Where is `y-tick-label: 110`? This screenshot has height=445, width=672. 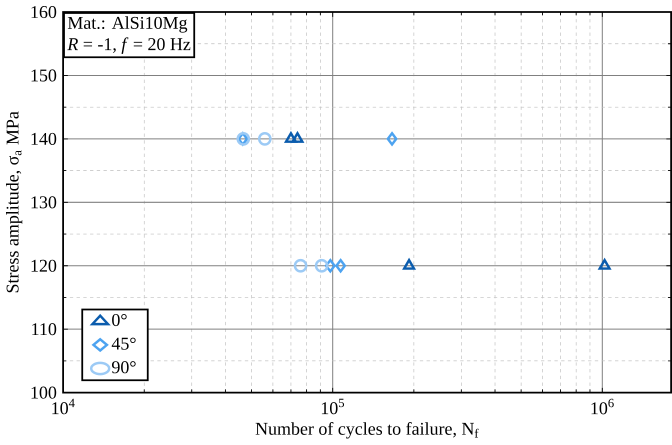
y-tick-label: 110 is located at coordinates (44, 329).